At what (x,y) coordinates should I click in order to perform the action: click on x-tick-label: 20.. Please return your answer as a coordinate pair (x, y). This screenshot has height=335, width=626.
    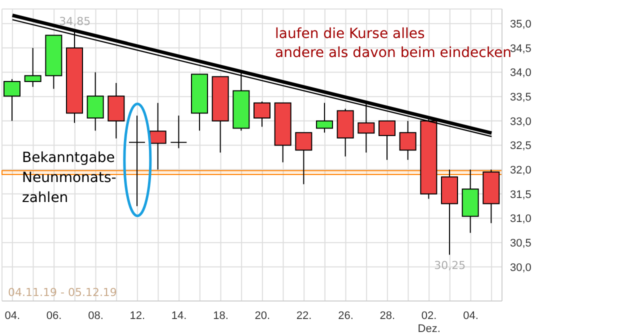
    Looking at the image, I should click on (262, 316).